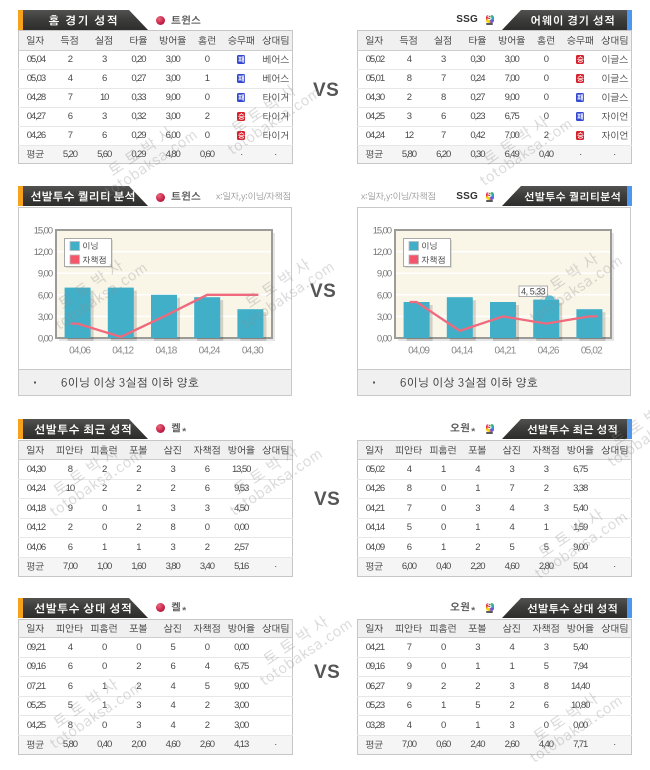 The width and height of the screenshot is (650, 770). I want to click on svg-text: 04,21, so click(505, 351).